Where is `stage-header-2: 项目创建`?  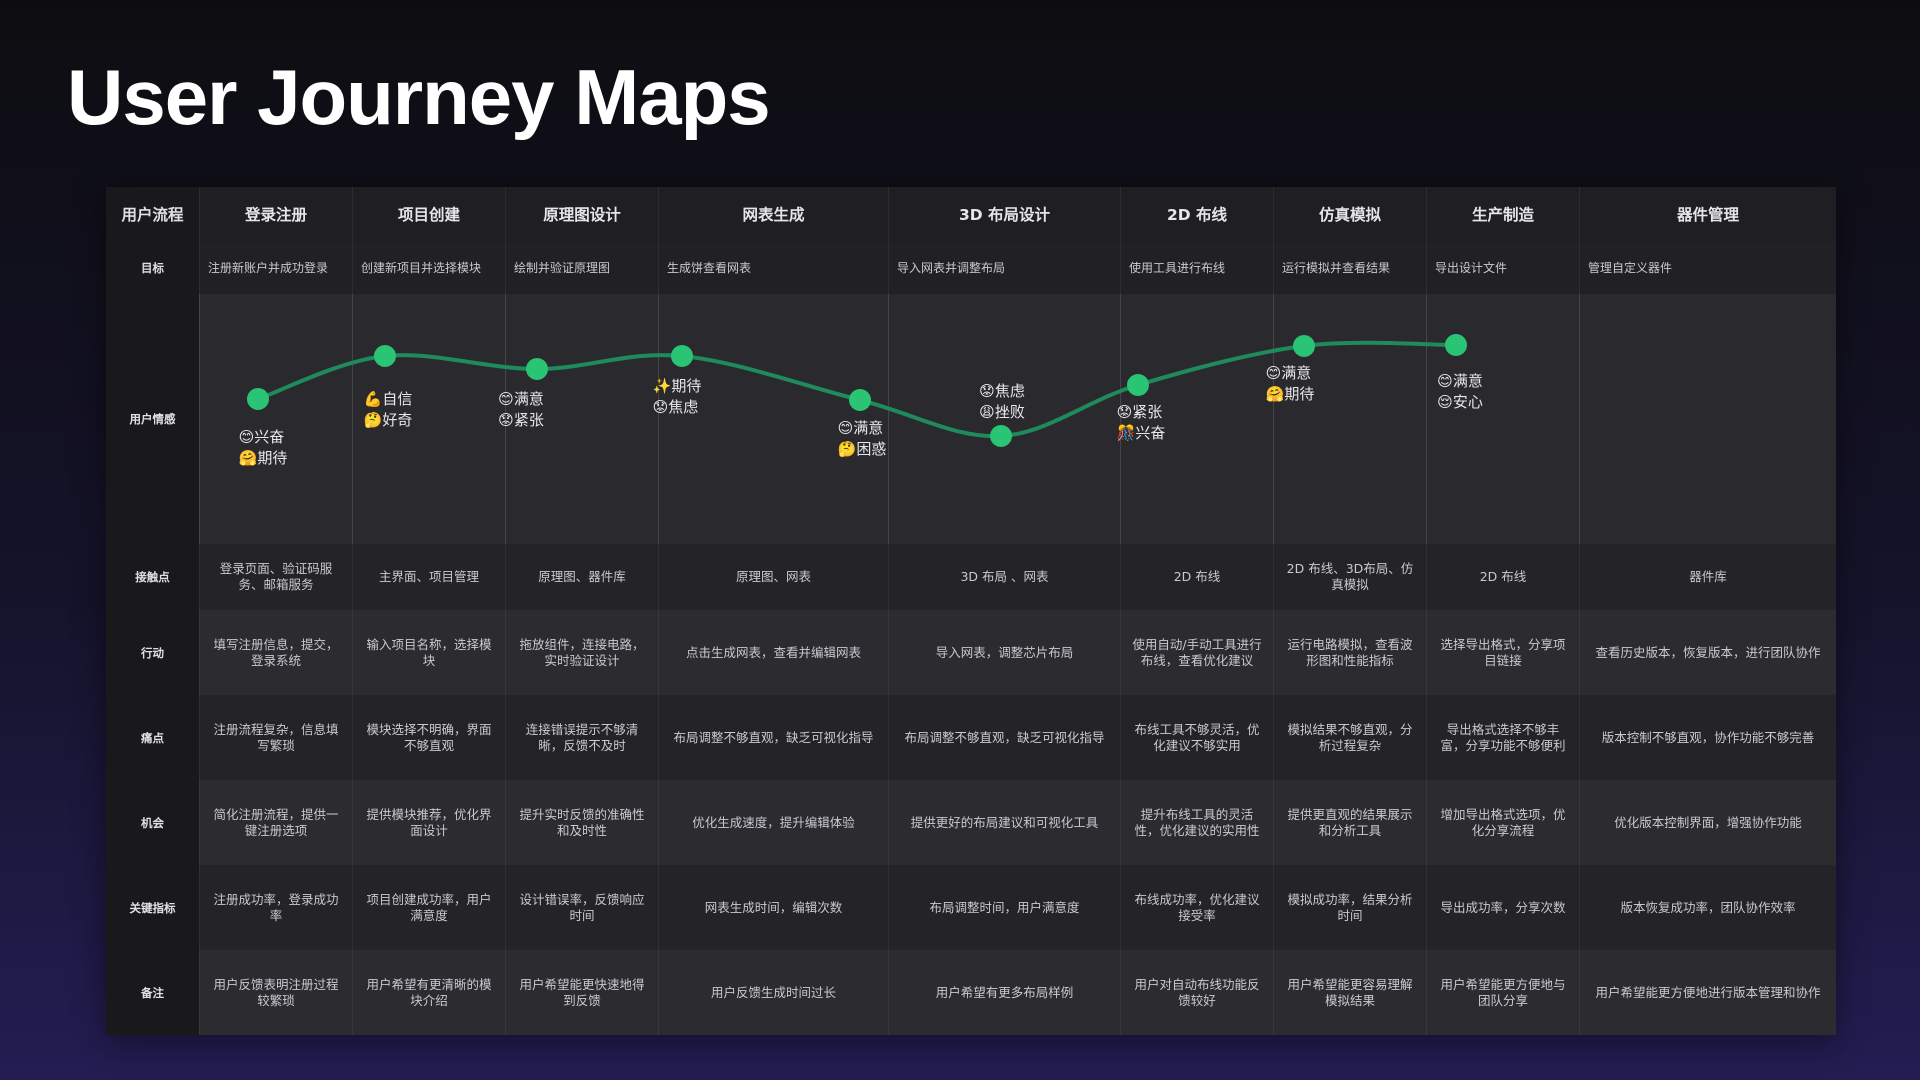 stage-header-2: 项目创建 is located at coordinates (428, 214).